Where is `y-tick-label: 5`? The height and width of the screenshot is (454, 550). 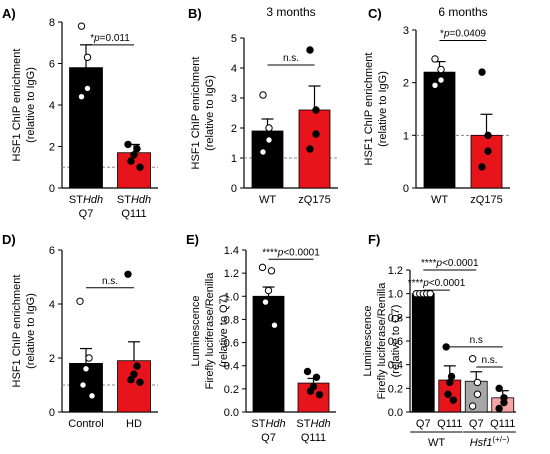 y-tick-label: 5 is located at coordinates (234, 39).